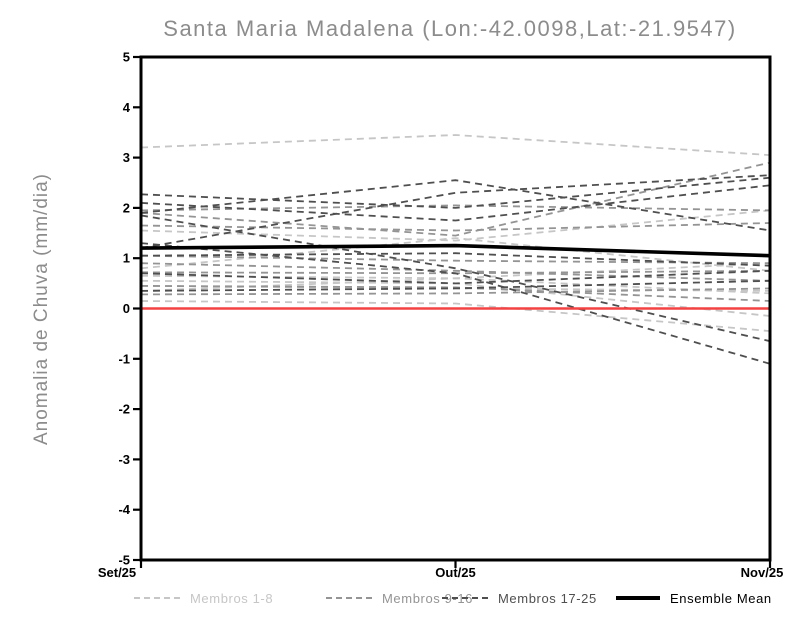  What do you see at coordinates (127, 107) in the screenshot?
I see `y-tick-label: 4` at bounding box center [127, 107].